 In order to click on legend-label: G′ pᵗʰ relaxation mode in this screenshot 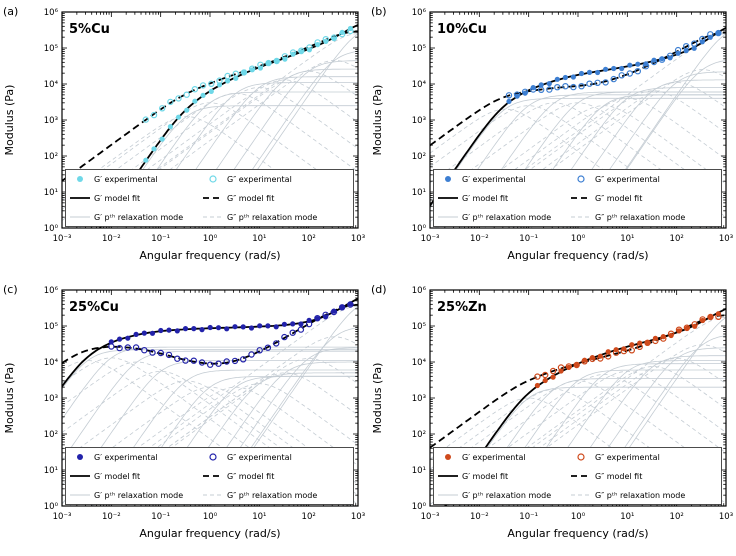, I will do `click(506, 495)`.